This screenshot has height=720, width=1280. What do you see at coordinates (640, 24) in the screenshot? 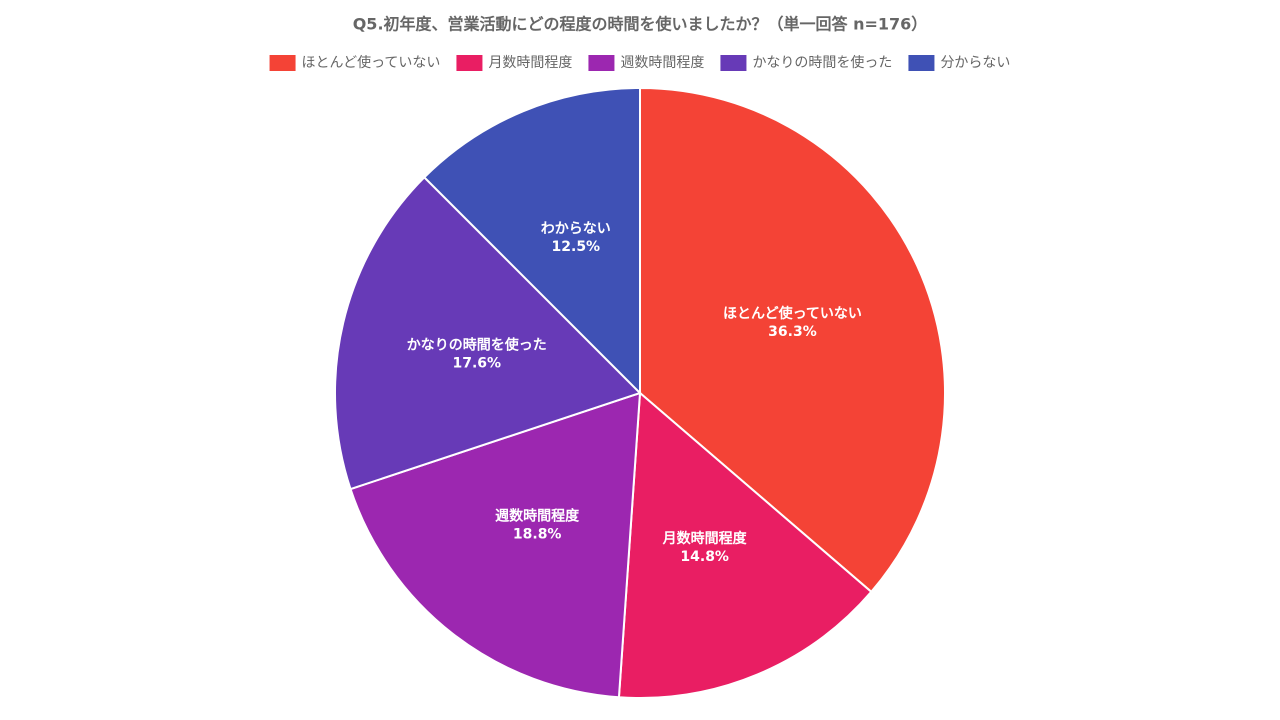
I see `chart-title: Q5.初年度、営業活動にどの程度の時間を使いましたか？（単一回答 n=176）` at bounding box center [640, 24].